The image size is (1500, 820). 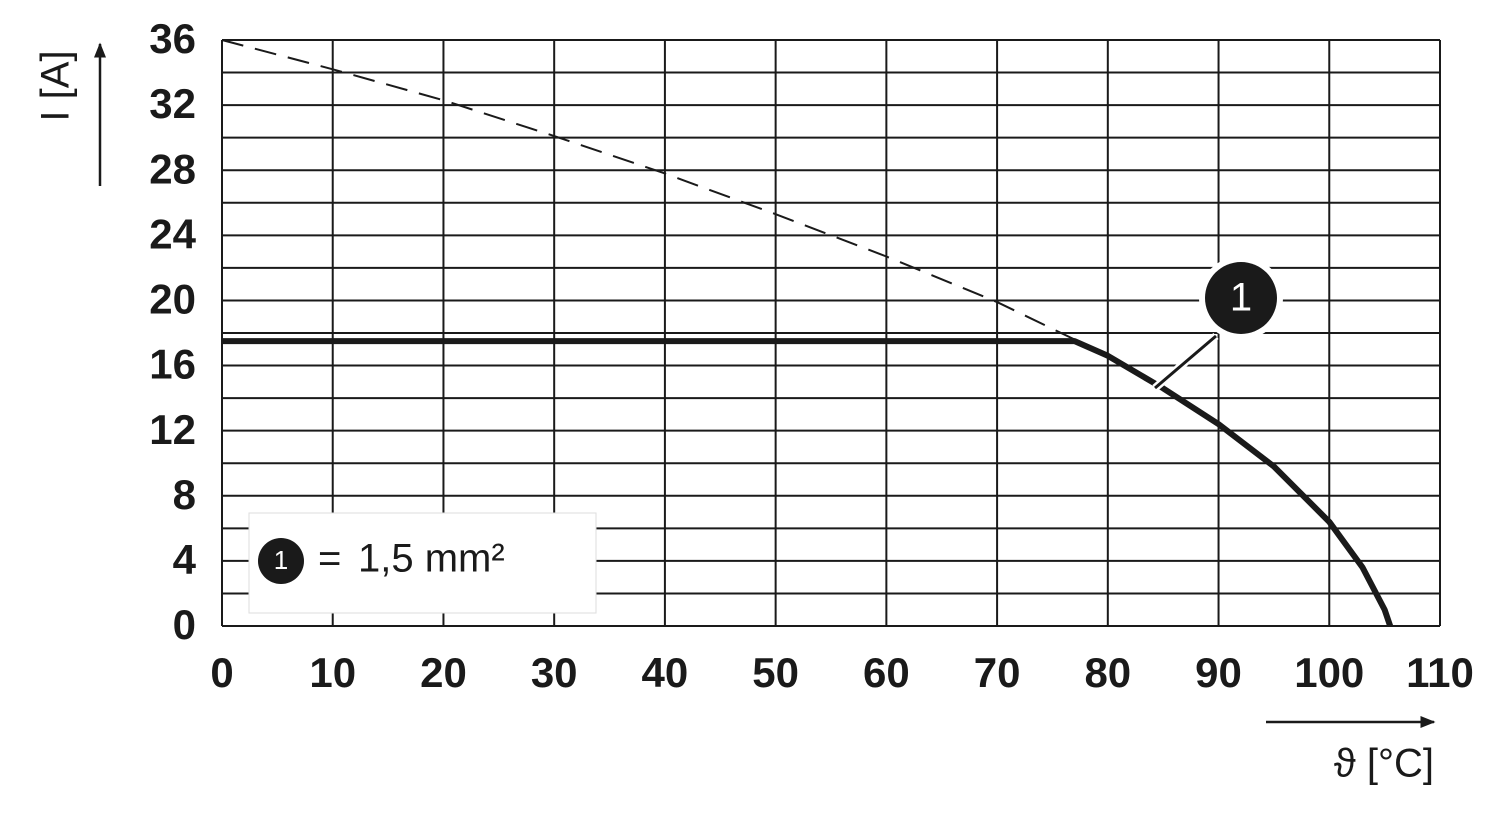 I want to click on x-tick-label: 80, so click(x=1107, y=672).